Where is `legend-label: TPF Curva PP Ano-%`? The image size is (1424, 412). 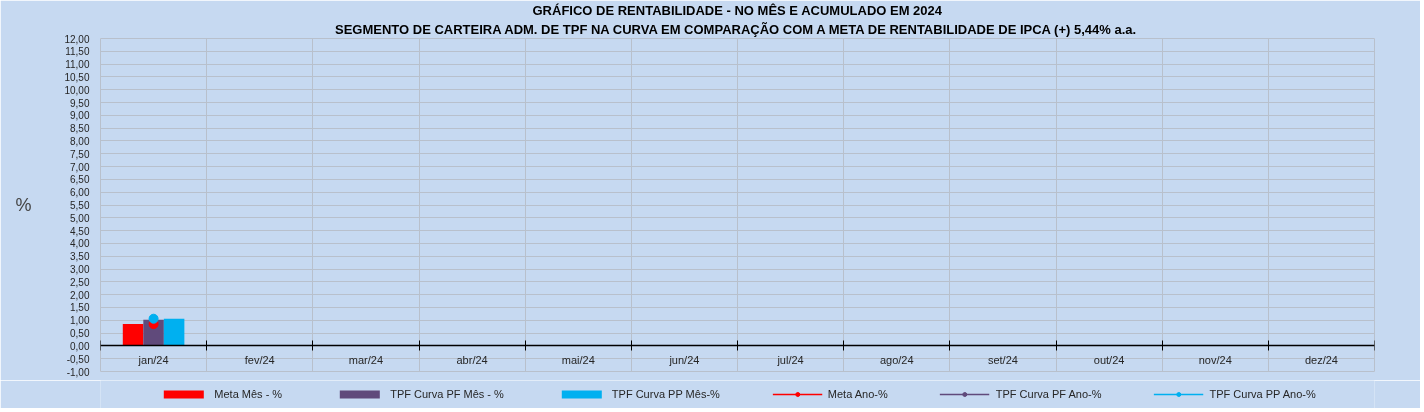
legend-label: TPF Curva PP Ano-% is located at coordinates (1262, 394).